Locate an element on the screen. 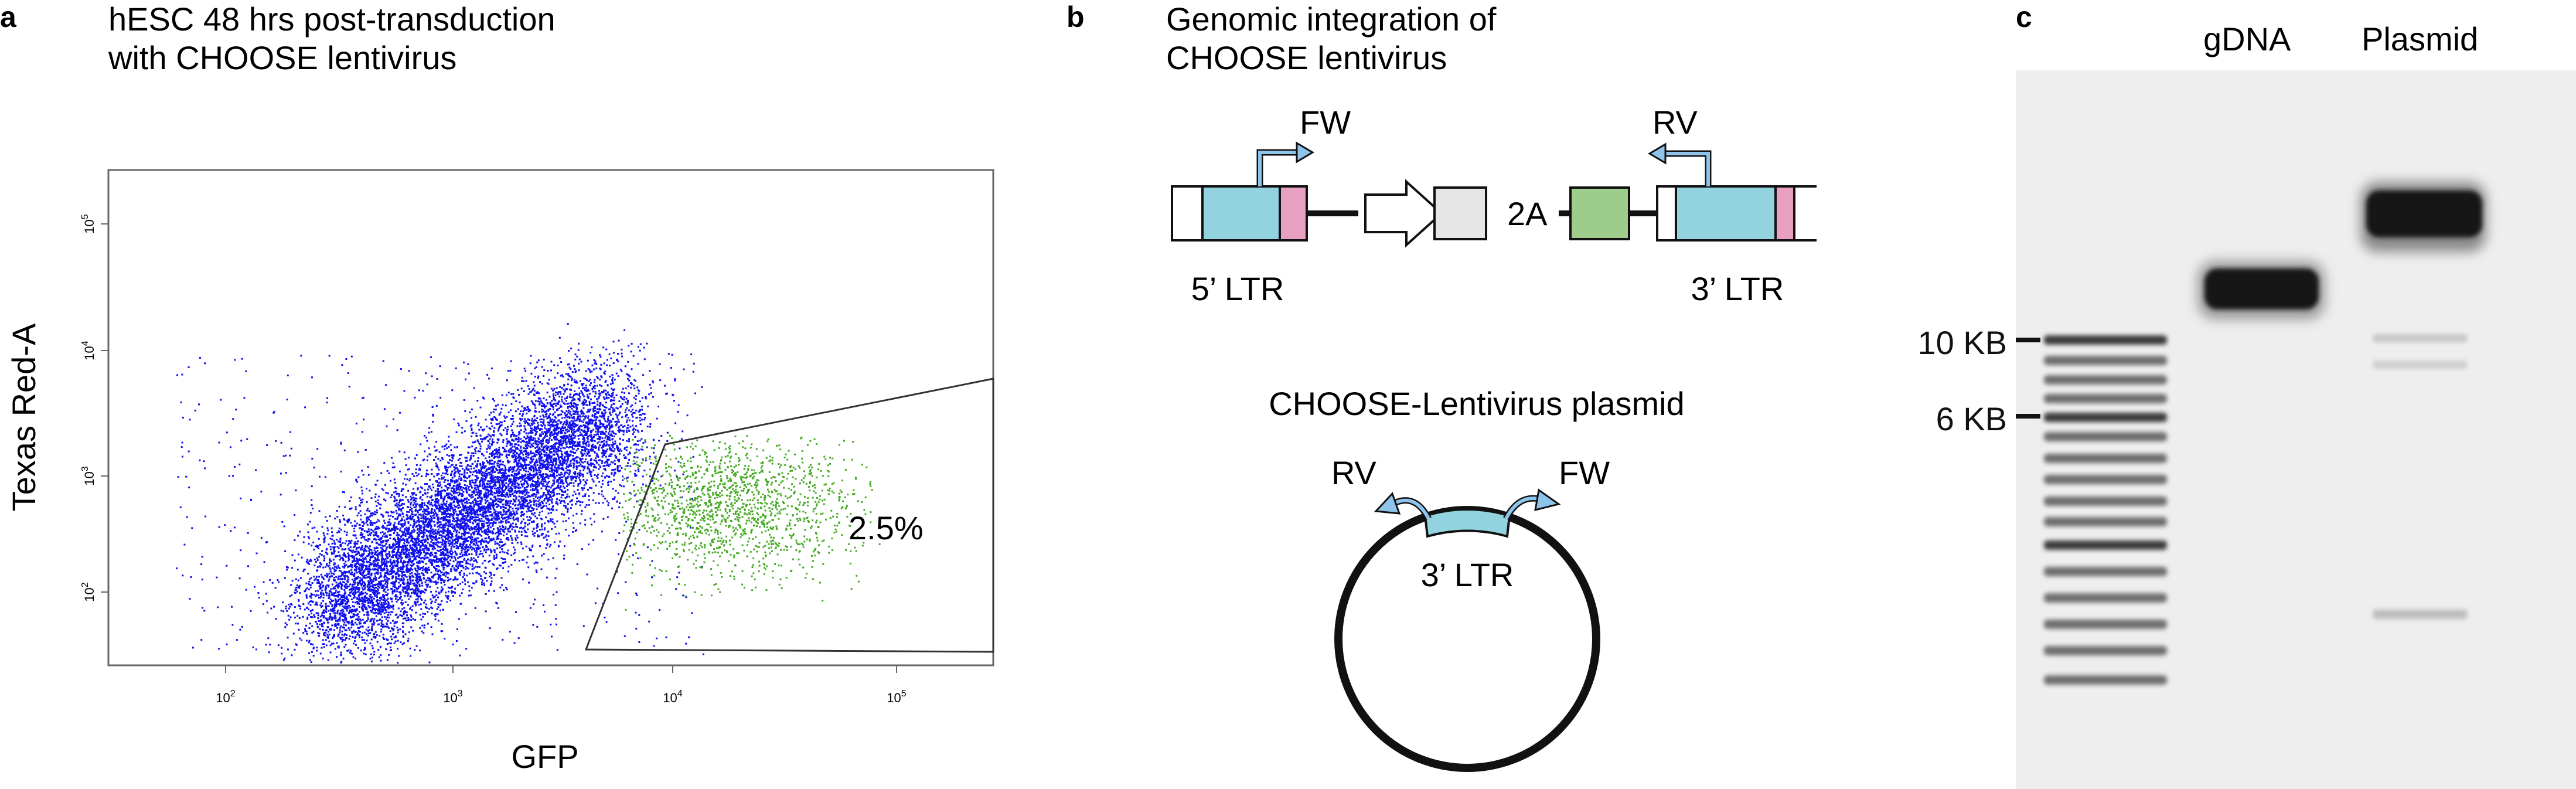  panel-a-letter: a is located at coordinates (8, 17).